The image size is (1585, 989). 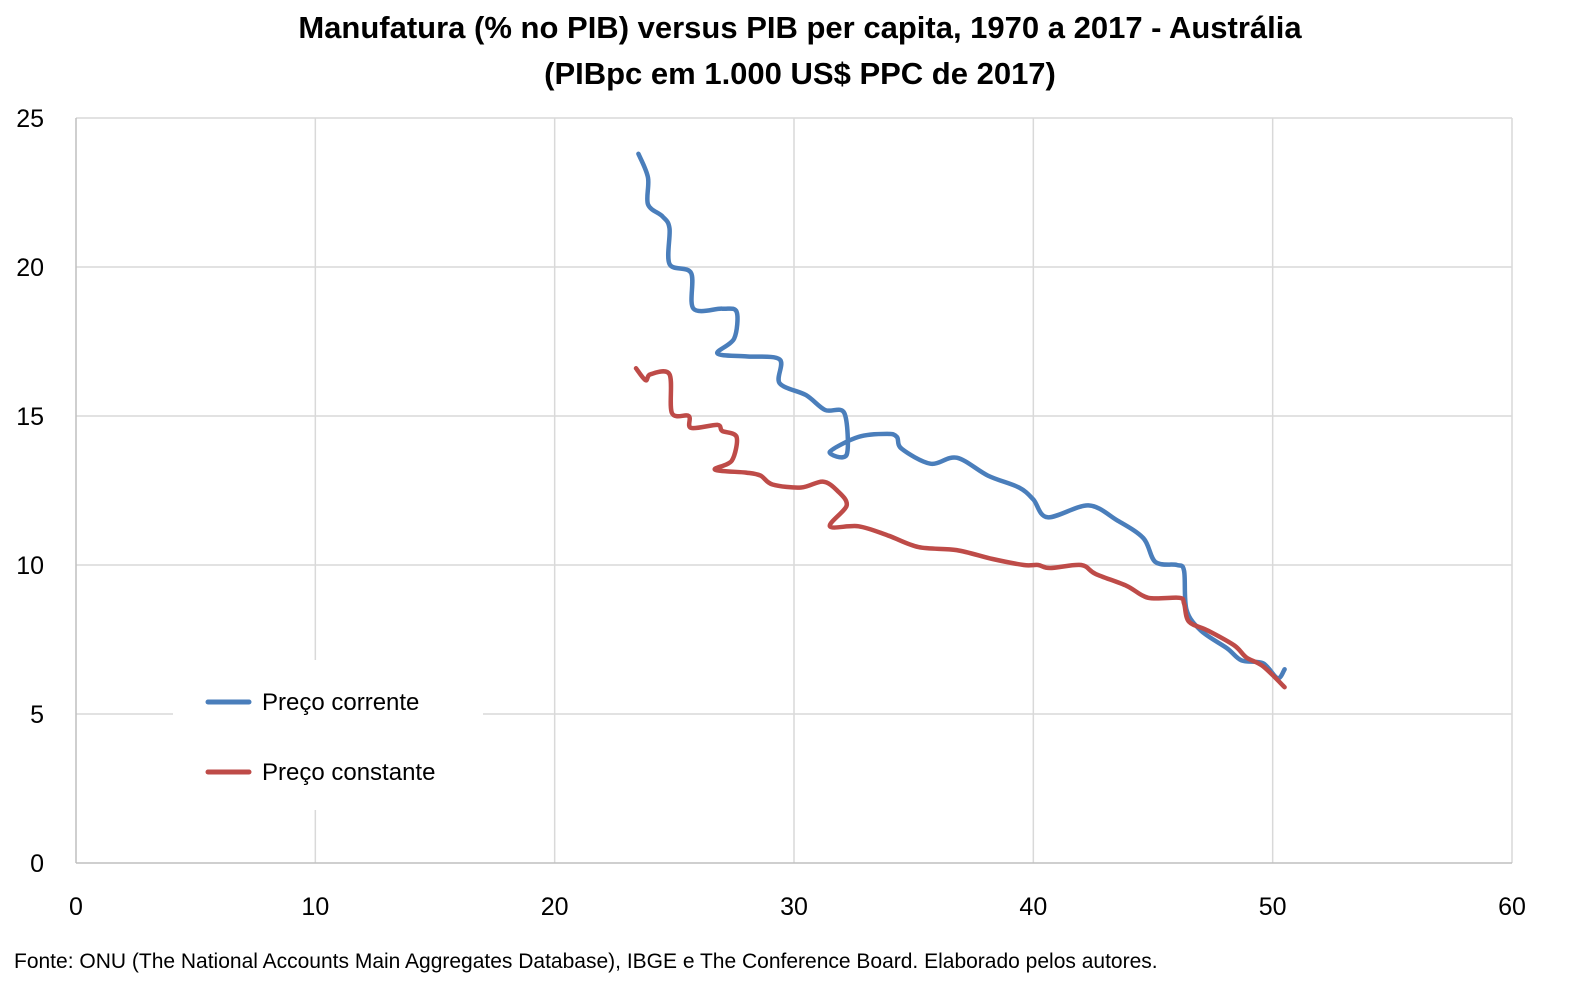 I want to click on y-tick-label: 25, so click(x=30, y=119).